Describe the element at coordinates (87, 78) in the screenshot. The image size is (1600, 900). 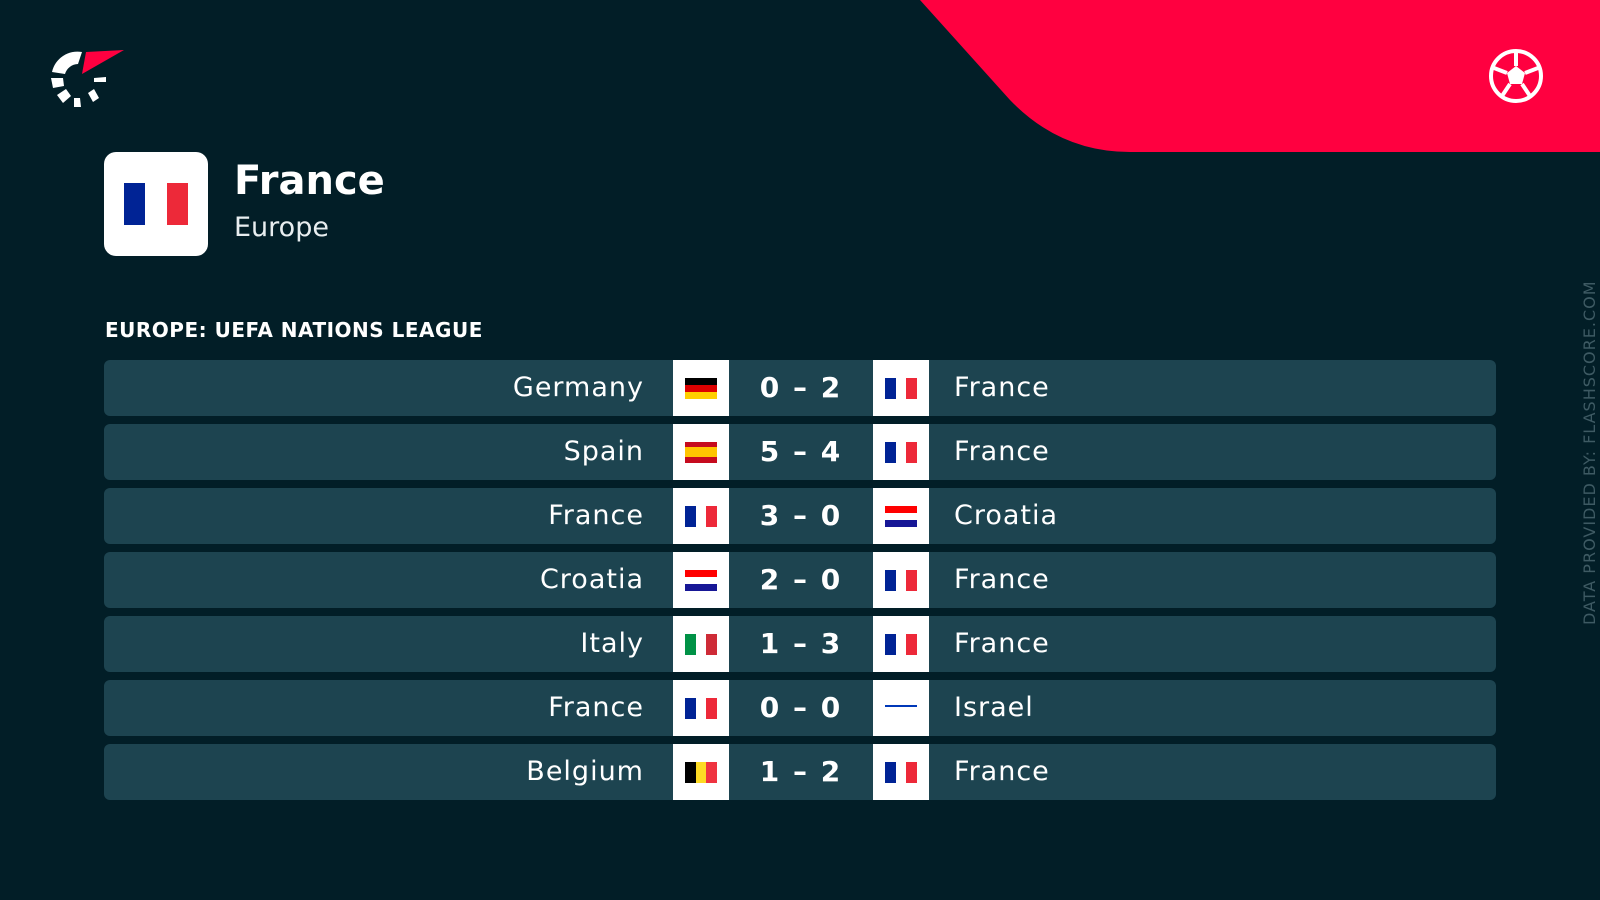
I see `flashscore-logo` at that location.